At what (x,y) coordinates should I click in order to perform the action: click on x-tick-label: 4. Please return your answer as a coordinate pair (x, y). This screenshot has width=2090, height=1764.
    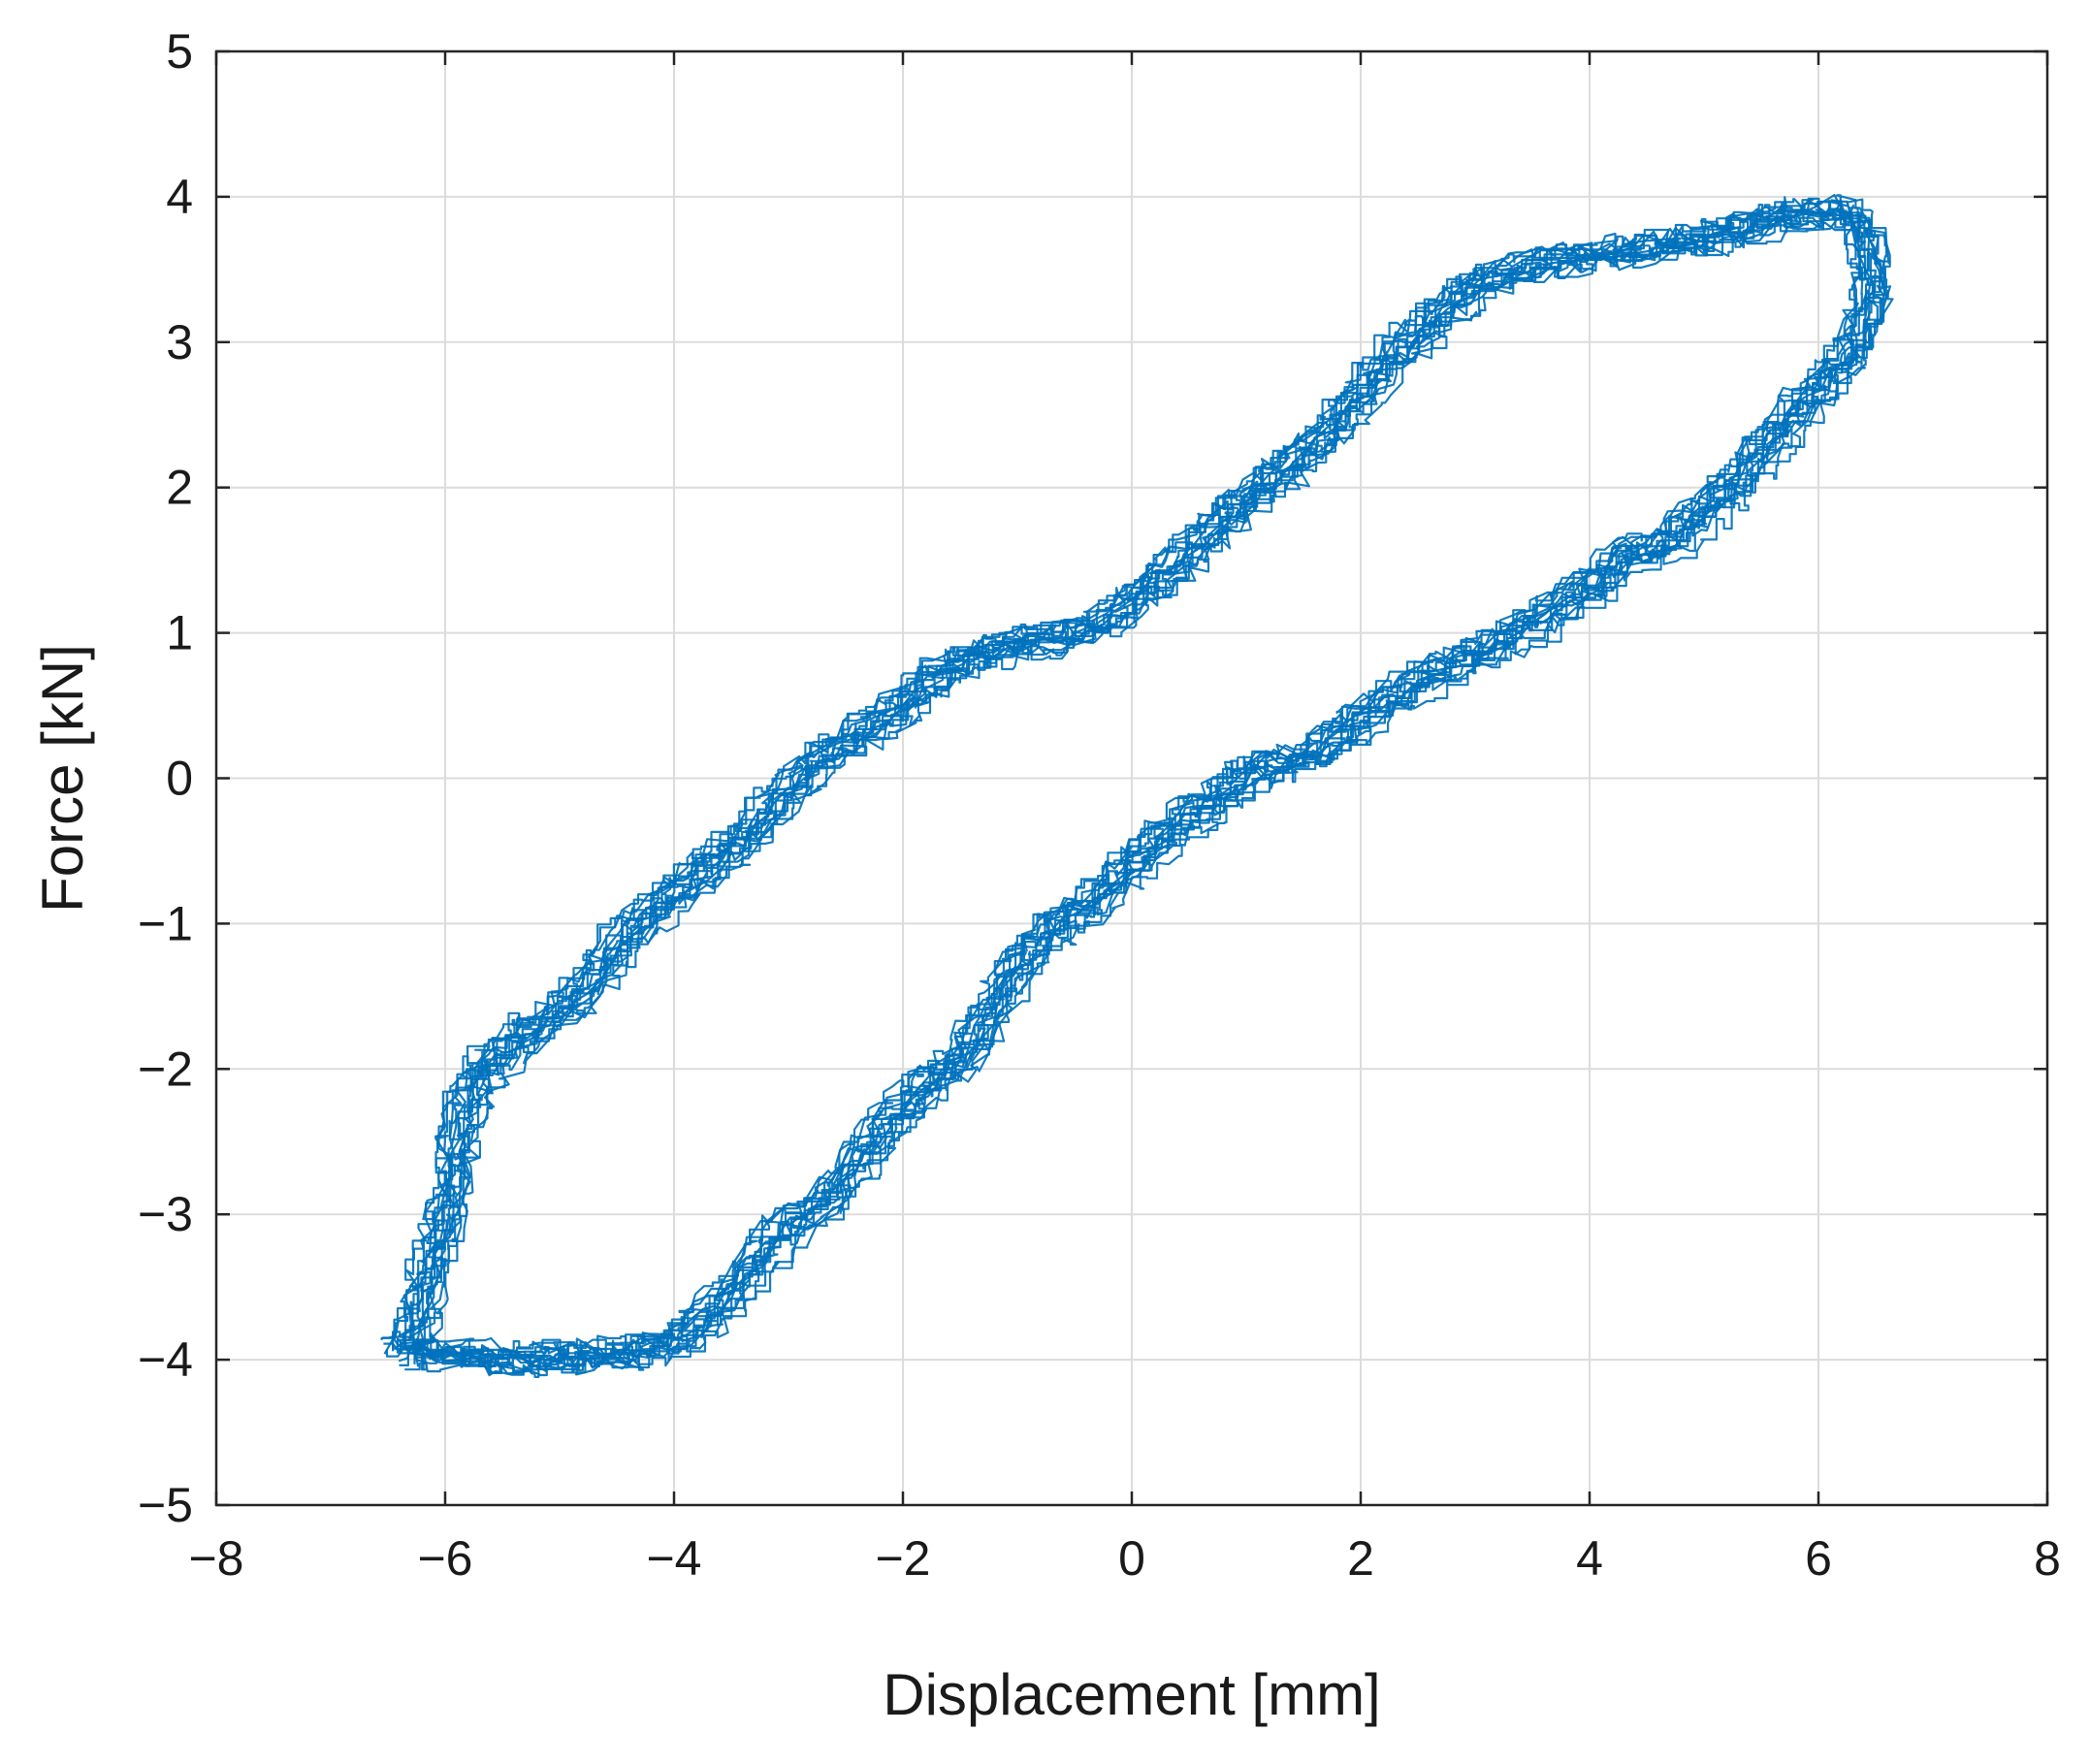
    Looking at the image, I should click on (1589, 1558).